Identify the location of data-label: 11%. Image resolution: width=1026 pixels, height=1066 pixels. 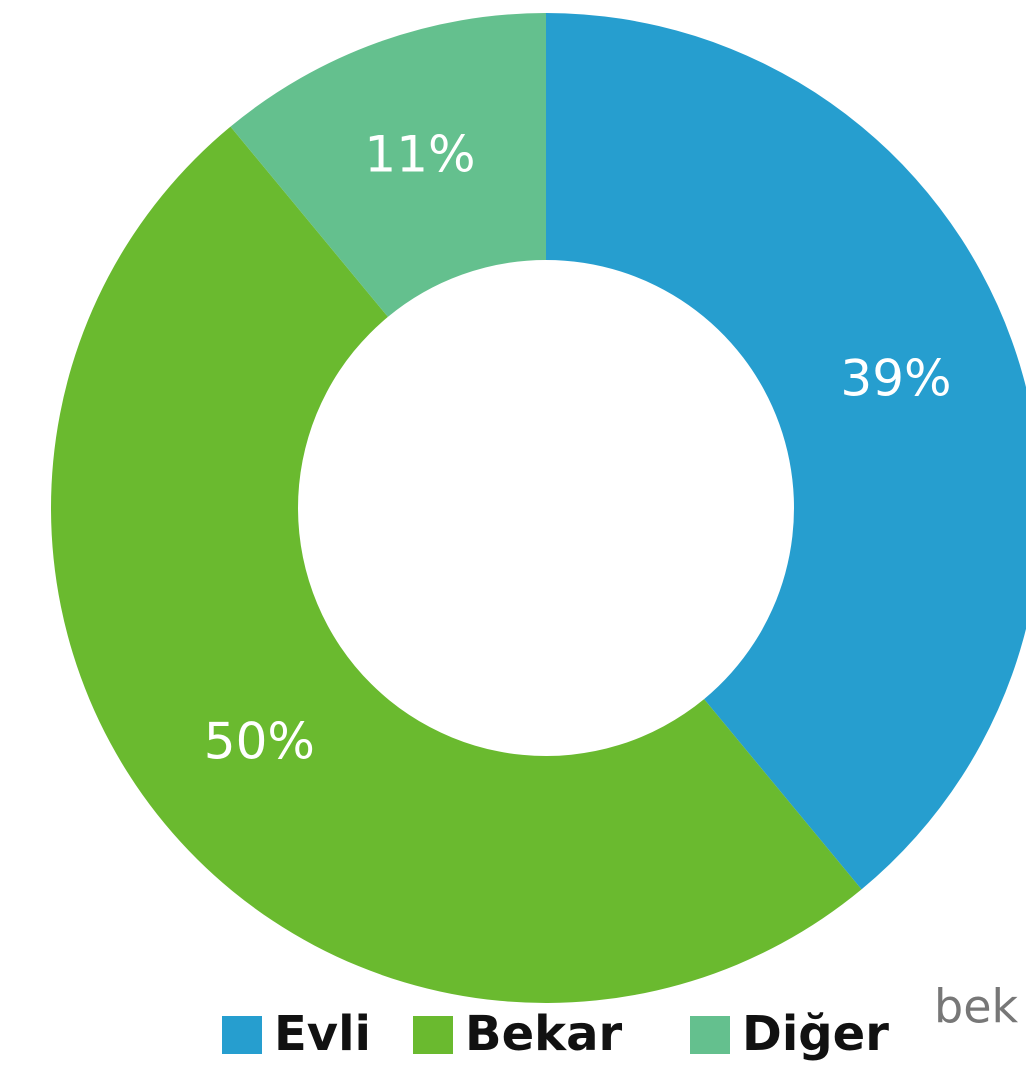
(419, 154).